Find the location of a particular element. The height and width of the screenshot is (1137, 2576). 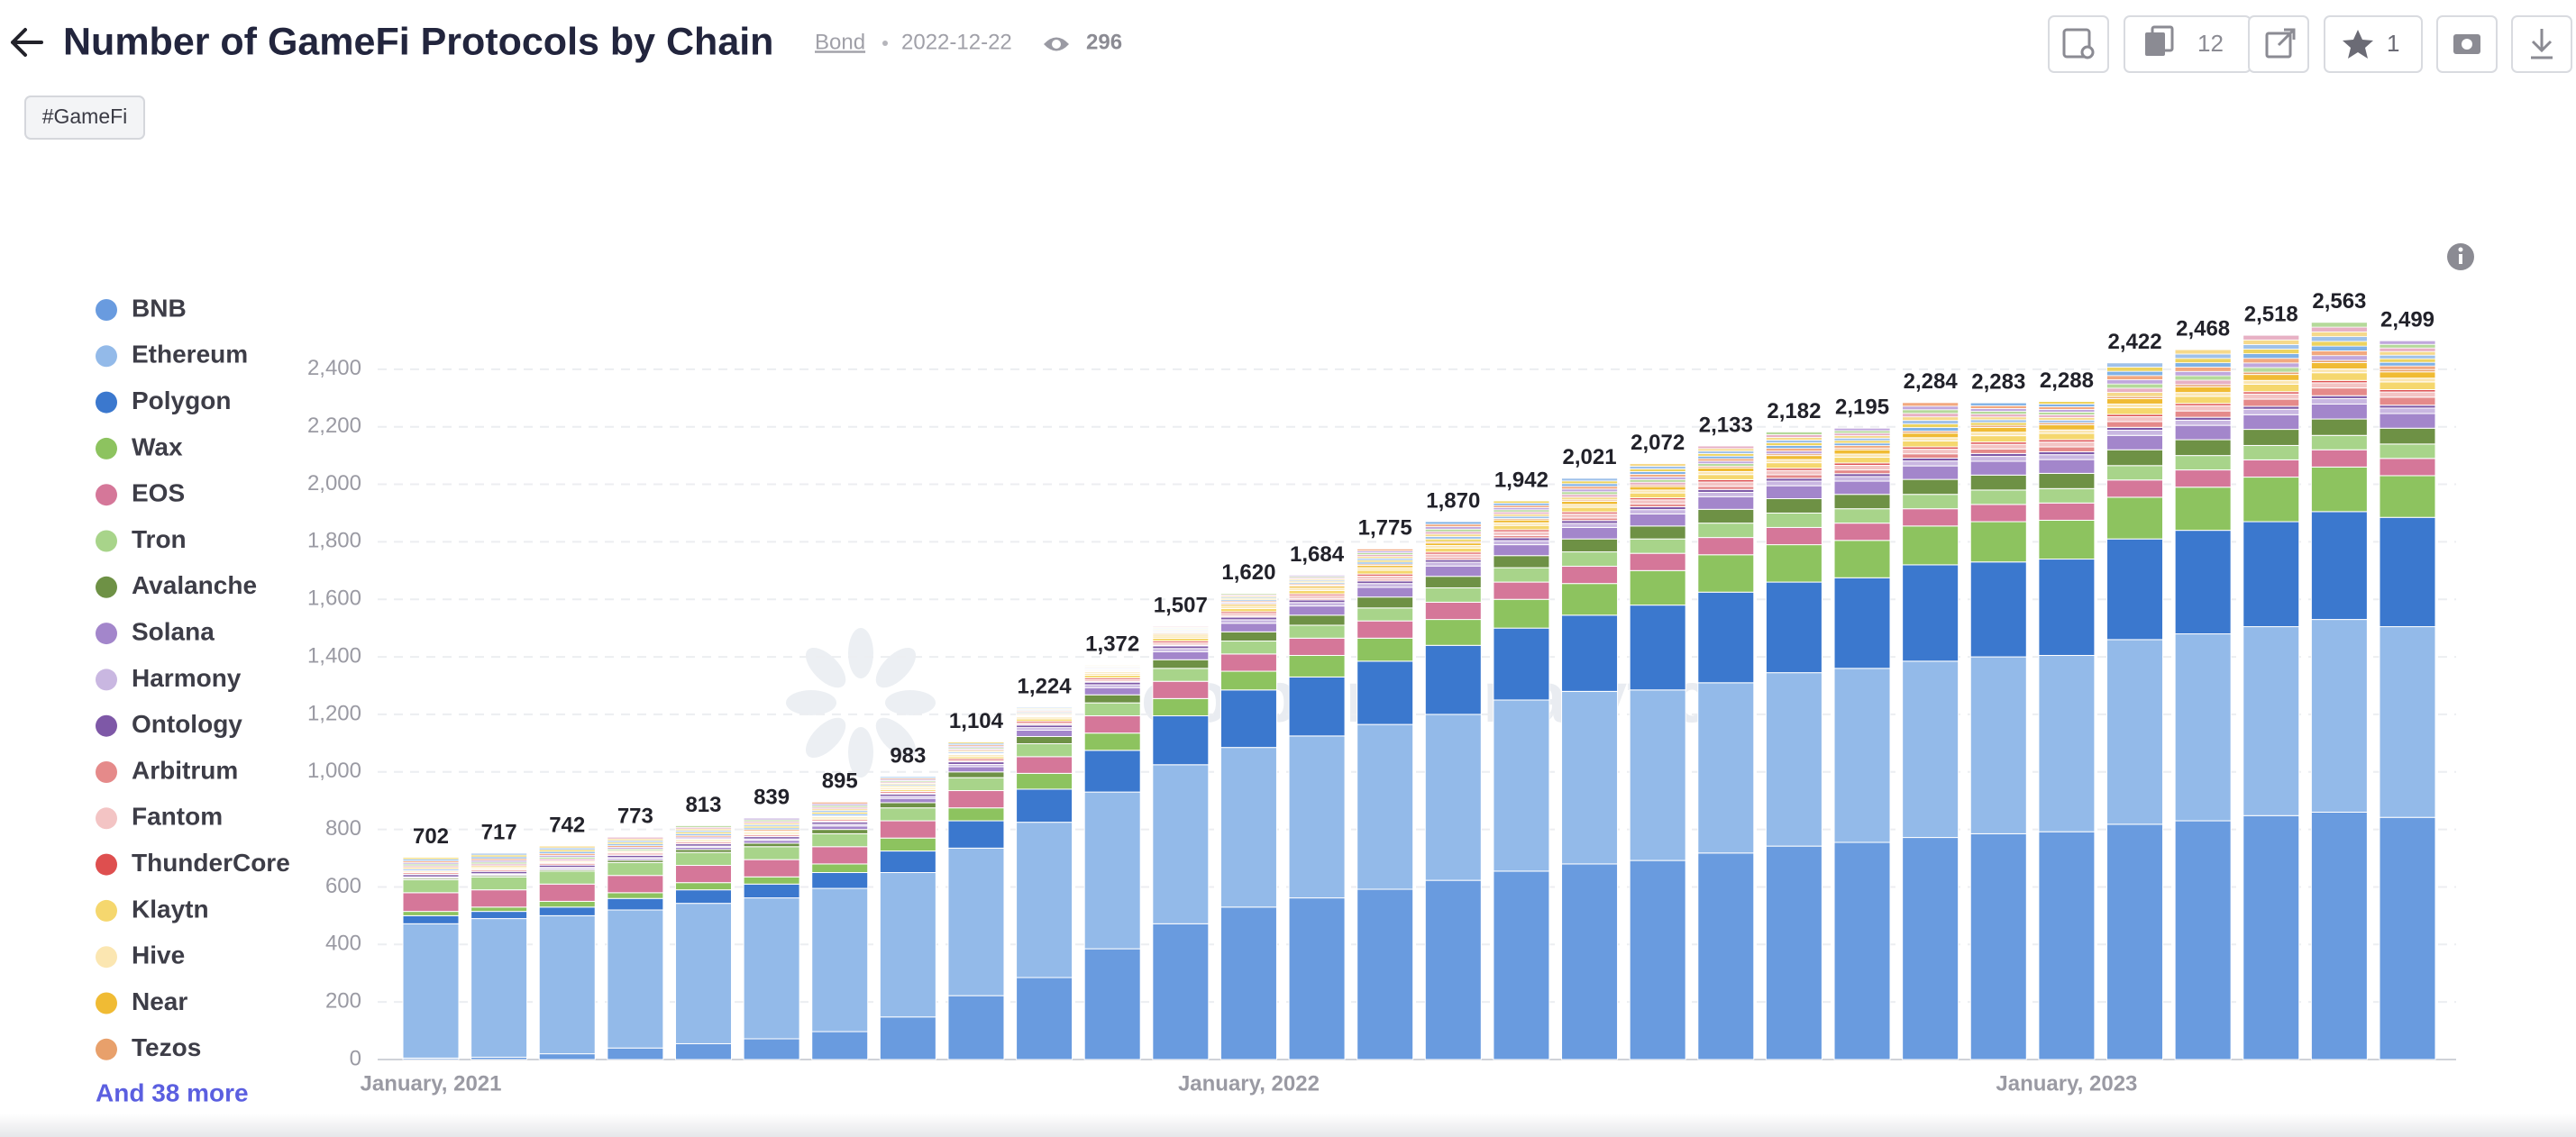

legend-more: And 38 more is located at coordinates (172, 1092).